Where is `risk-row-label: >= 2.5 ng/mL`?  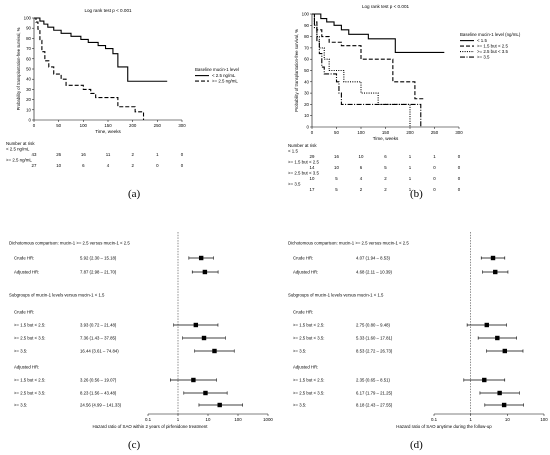 risk-row-label: >= 2.5 ng/mL is located at coordinates (19, 160).